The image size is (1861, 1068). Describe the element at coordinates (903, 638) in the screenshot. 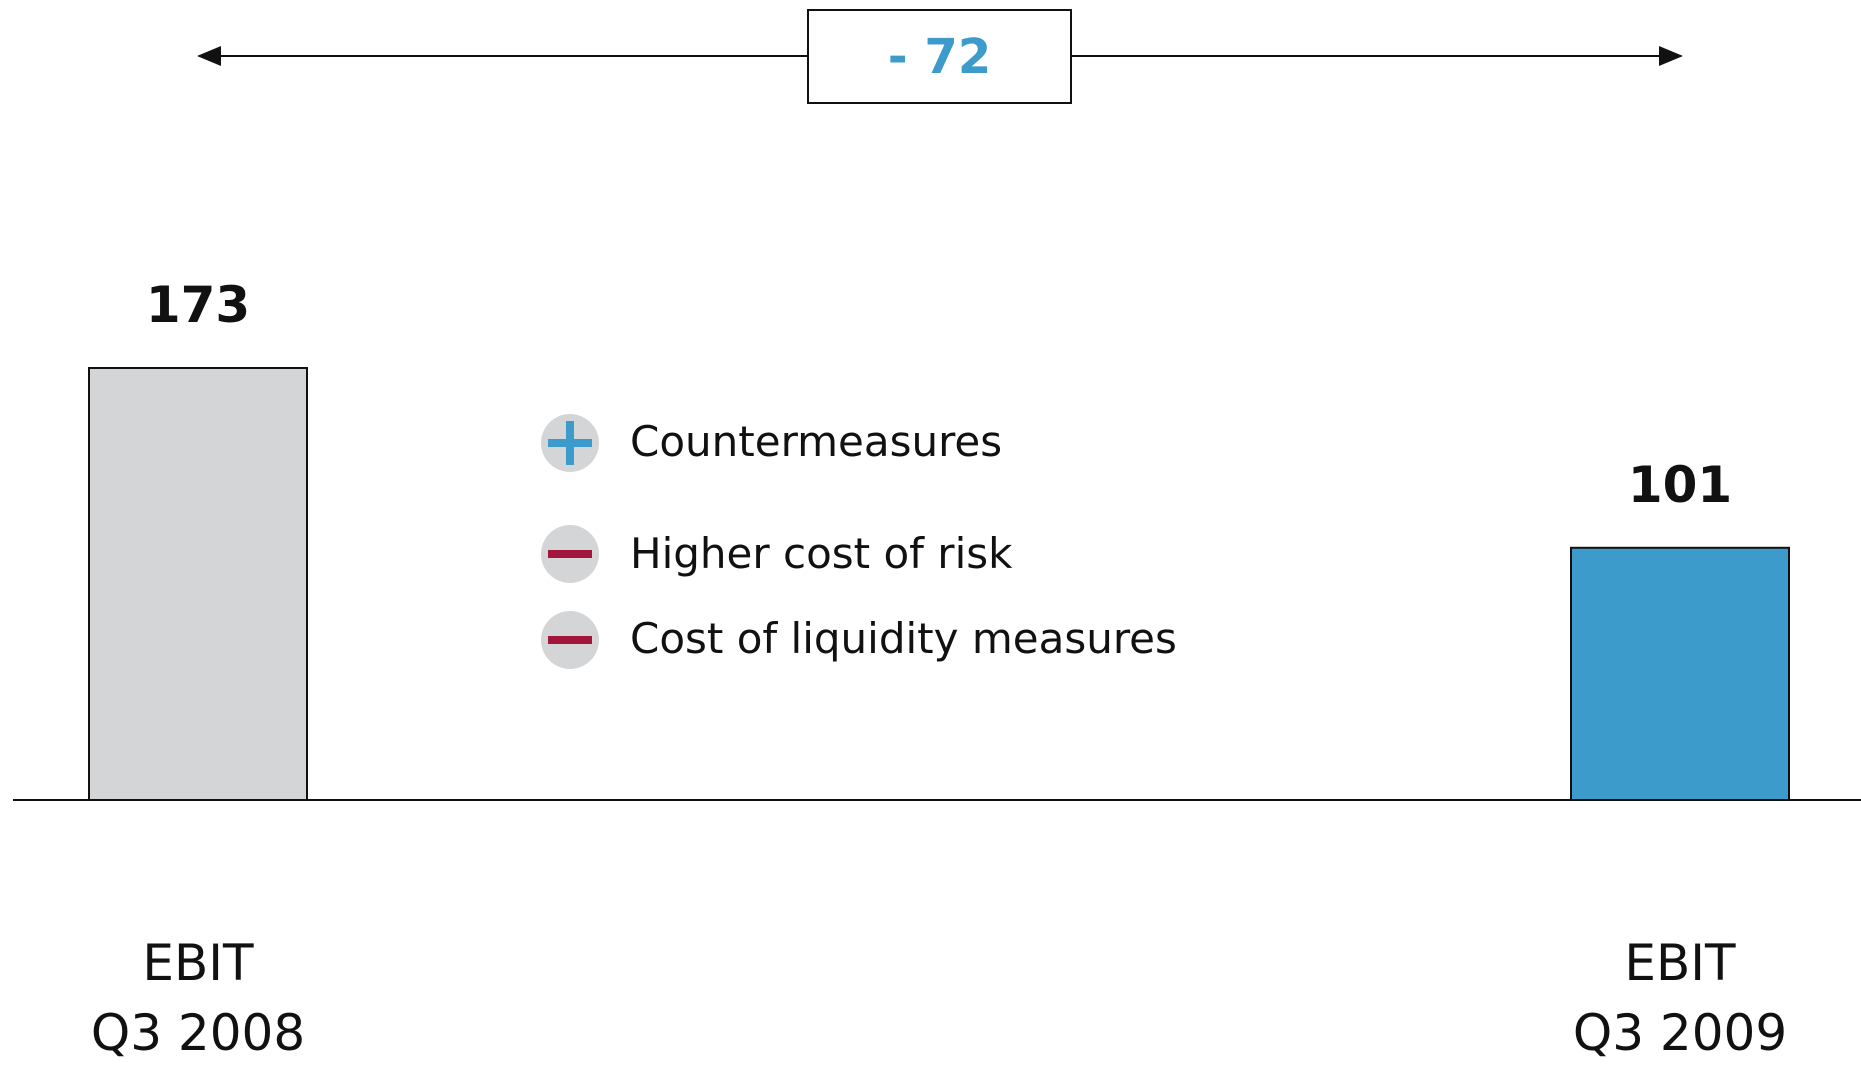

I see `factor-label: Cost of liquidity measures` at that location.